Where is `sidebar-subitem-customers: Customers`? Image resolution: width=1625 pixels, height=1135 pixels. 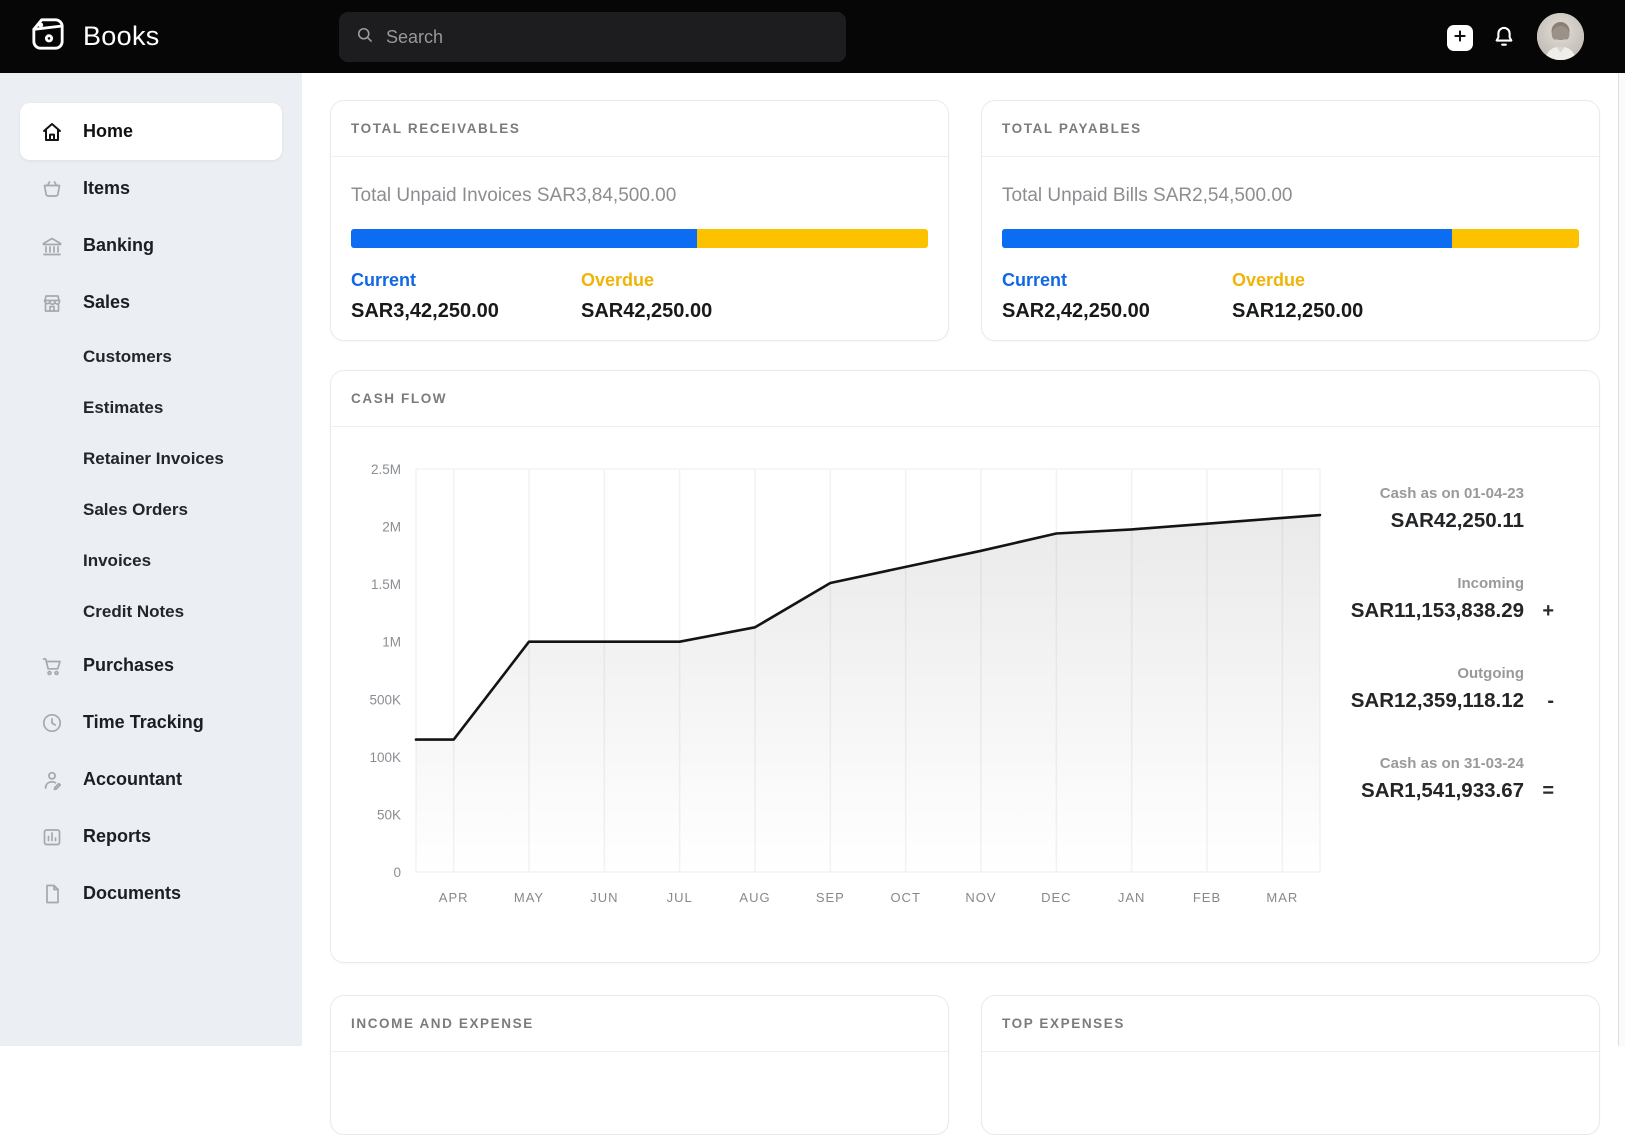 sidebar-subitem-customers: Customers is located at coordinates (127, 356).